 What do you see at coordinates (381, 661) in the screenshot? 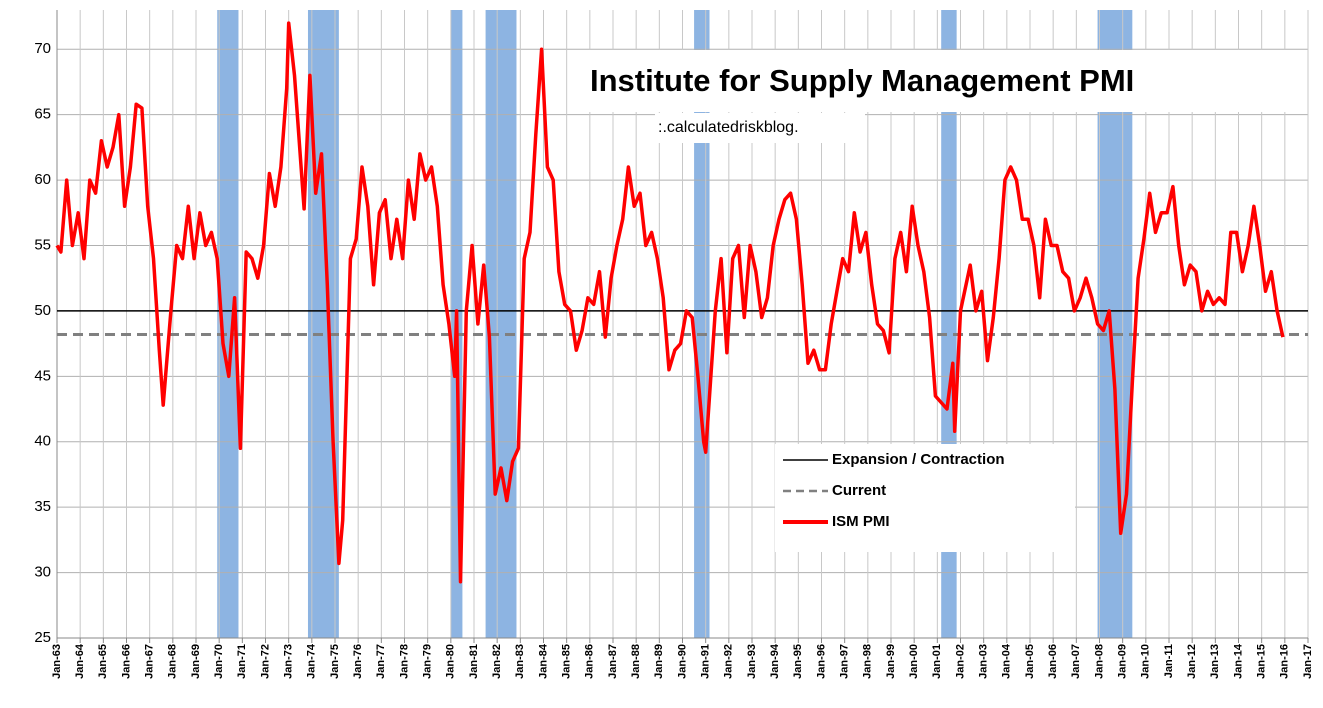
I see `x-tick-label: Jan-77` at bounding box center [381, 661].